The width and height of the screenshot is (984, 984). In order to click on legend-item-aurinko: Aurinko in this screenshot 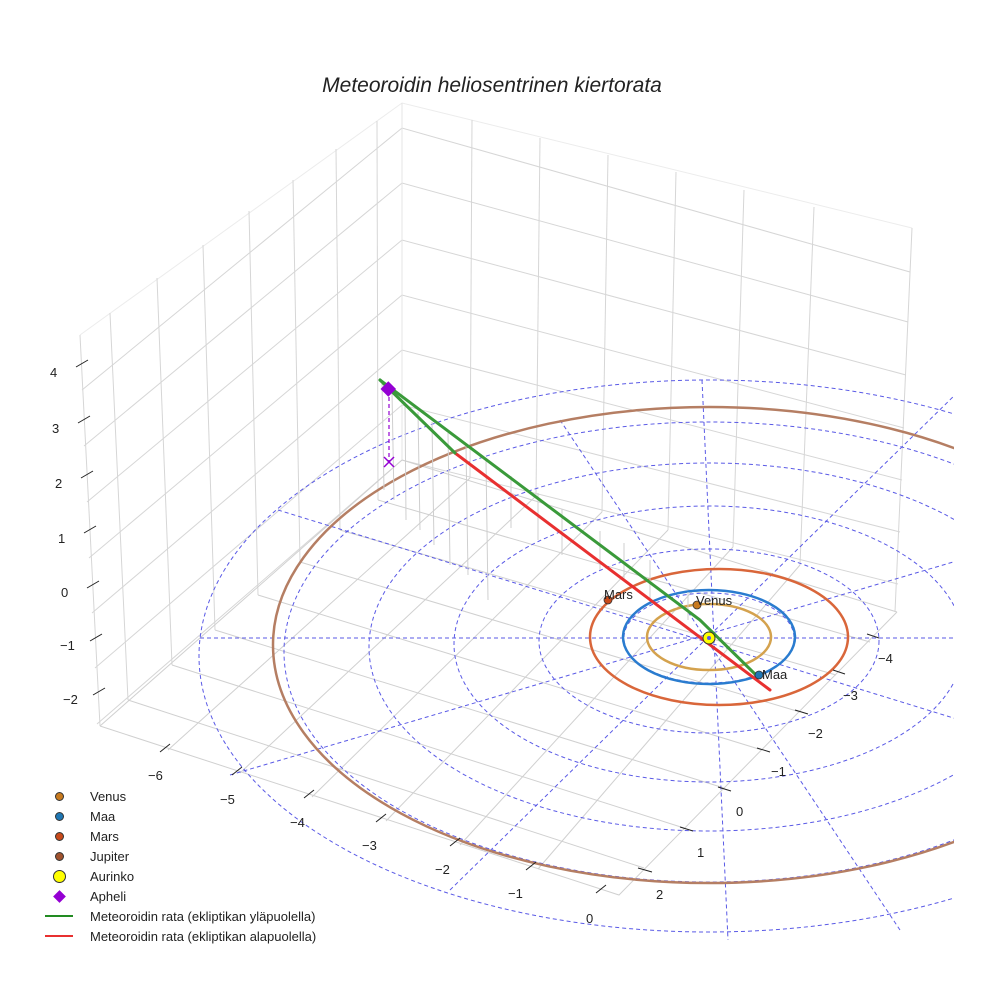, I will do `click(177, 876)`.